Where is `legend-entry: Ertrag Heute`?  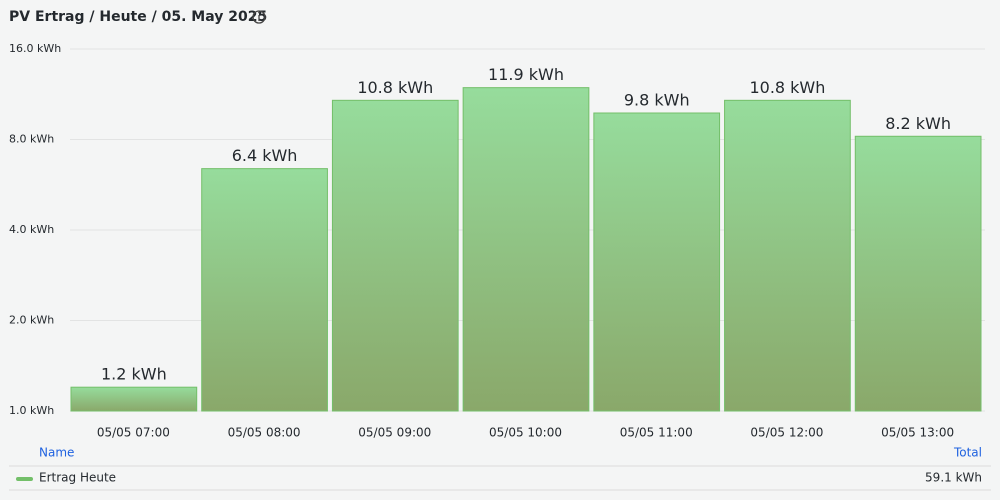
legend-entry: Ertrag Heute is located at coordinates (77, 478).